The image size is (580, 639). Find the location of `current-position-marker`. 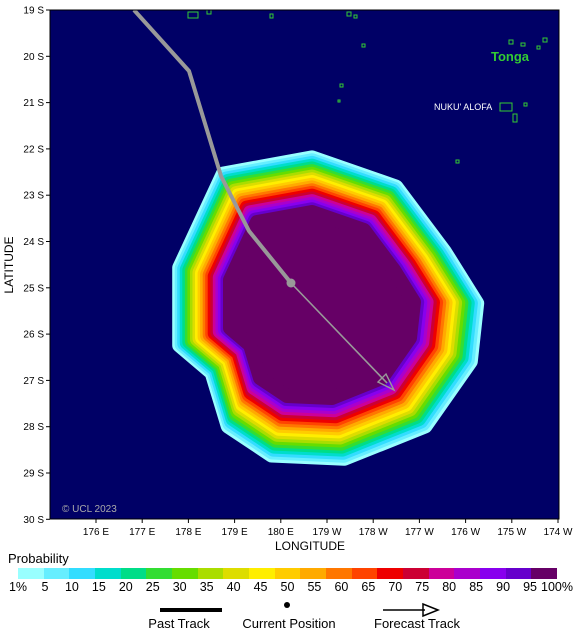

current-position-marker is located at coordinates (291, 283).